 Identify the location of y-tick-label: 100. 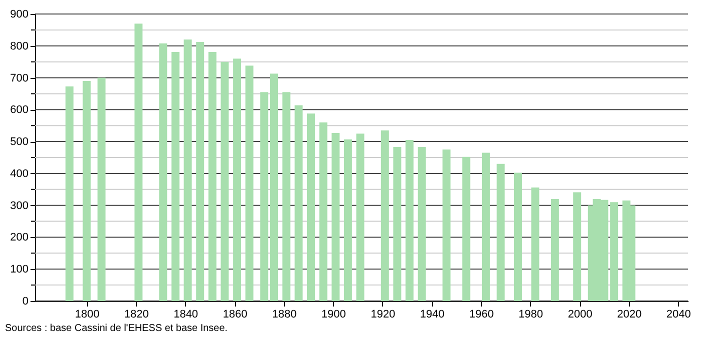
(19, 270).